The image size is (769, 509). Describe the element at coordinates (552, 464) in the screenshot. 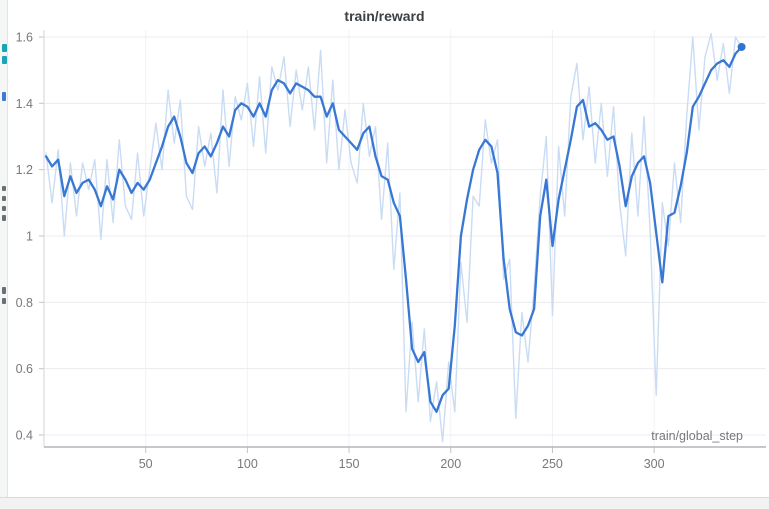

I see `x-tick-label: 250` at that location.